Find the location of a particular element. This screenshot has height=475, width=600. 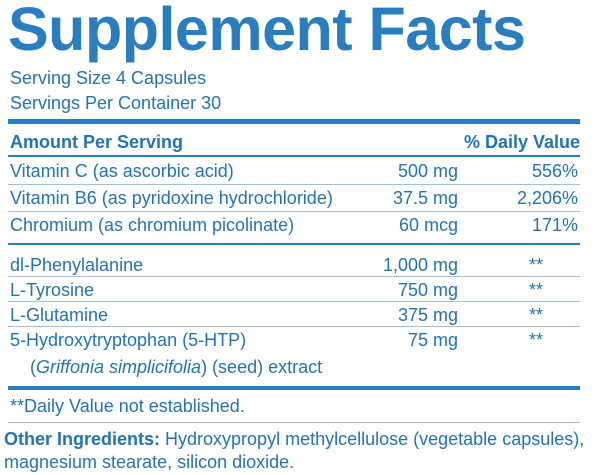

amount: 1,000 mg is located at coordinates (420, 265).